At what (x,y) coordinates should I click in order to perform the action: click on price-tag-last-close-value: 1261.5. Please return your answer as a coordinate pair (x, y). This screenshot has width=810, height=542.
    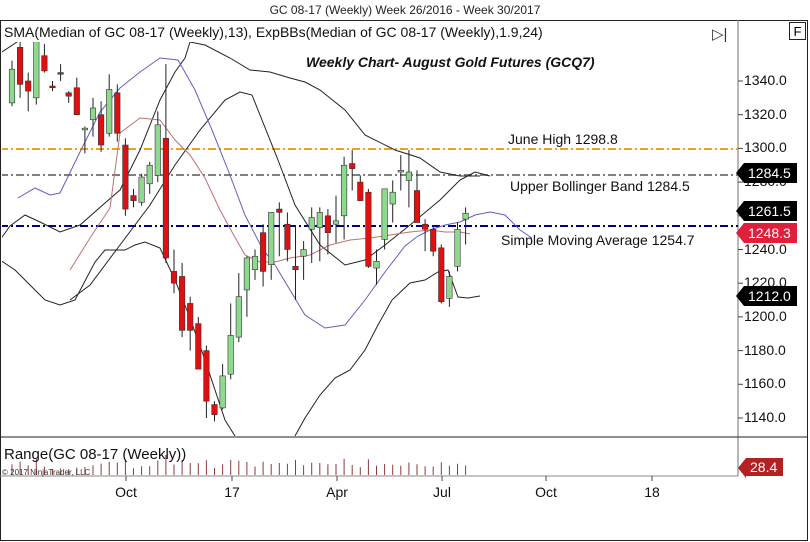
    Looking at the image, I should click on (769, 211).